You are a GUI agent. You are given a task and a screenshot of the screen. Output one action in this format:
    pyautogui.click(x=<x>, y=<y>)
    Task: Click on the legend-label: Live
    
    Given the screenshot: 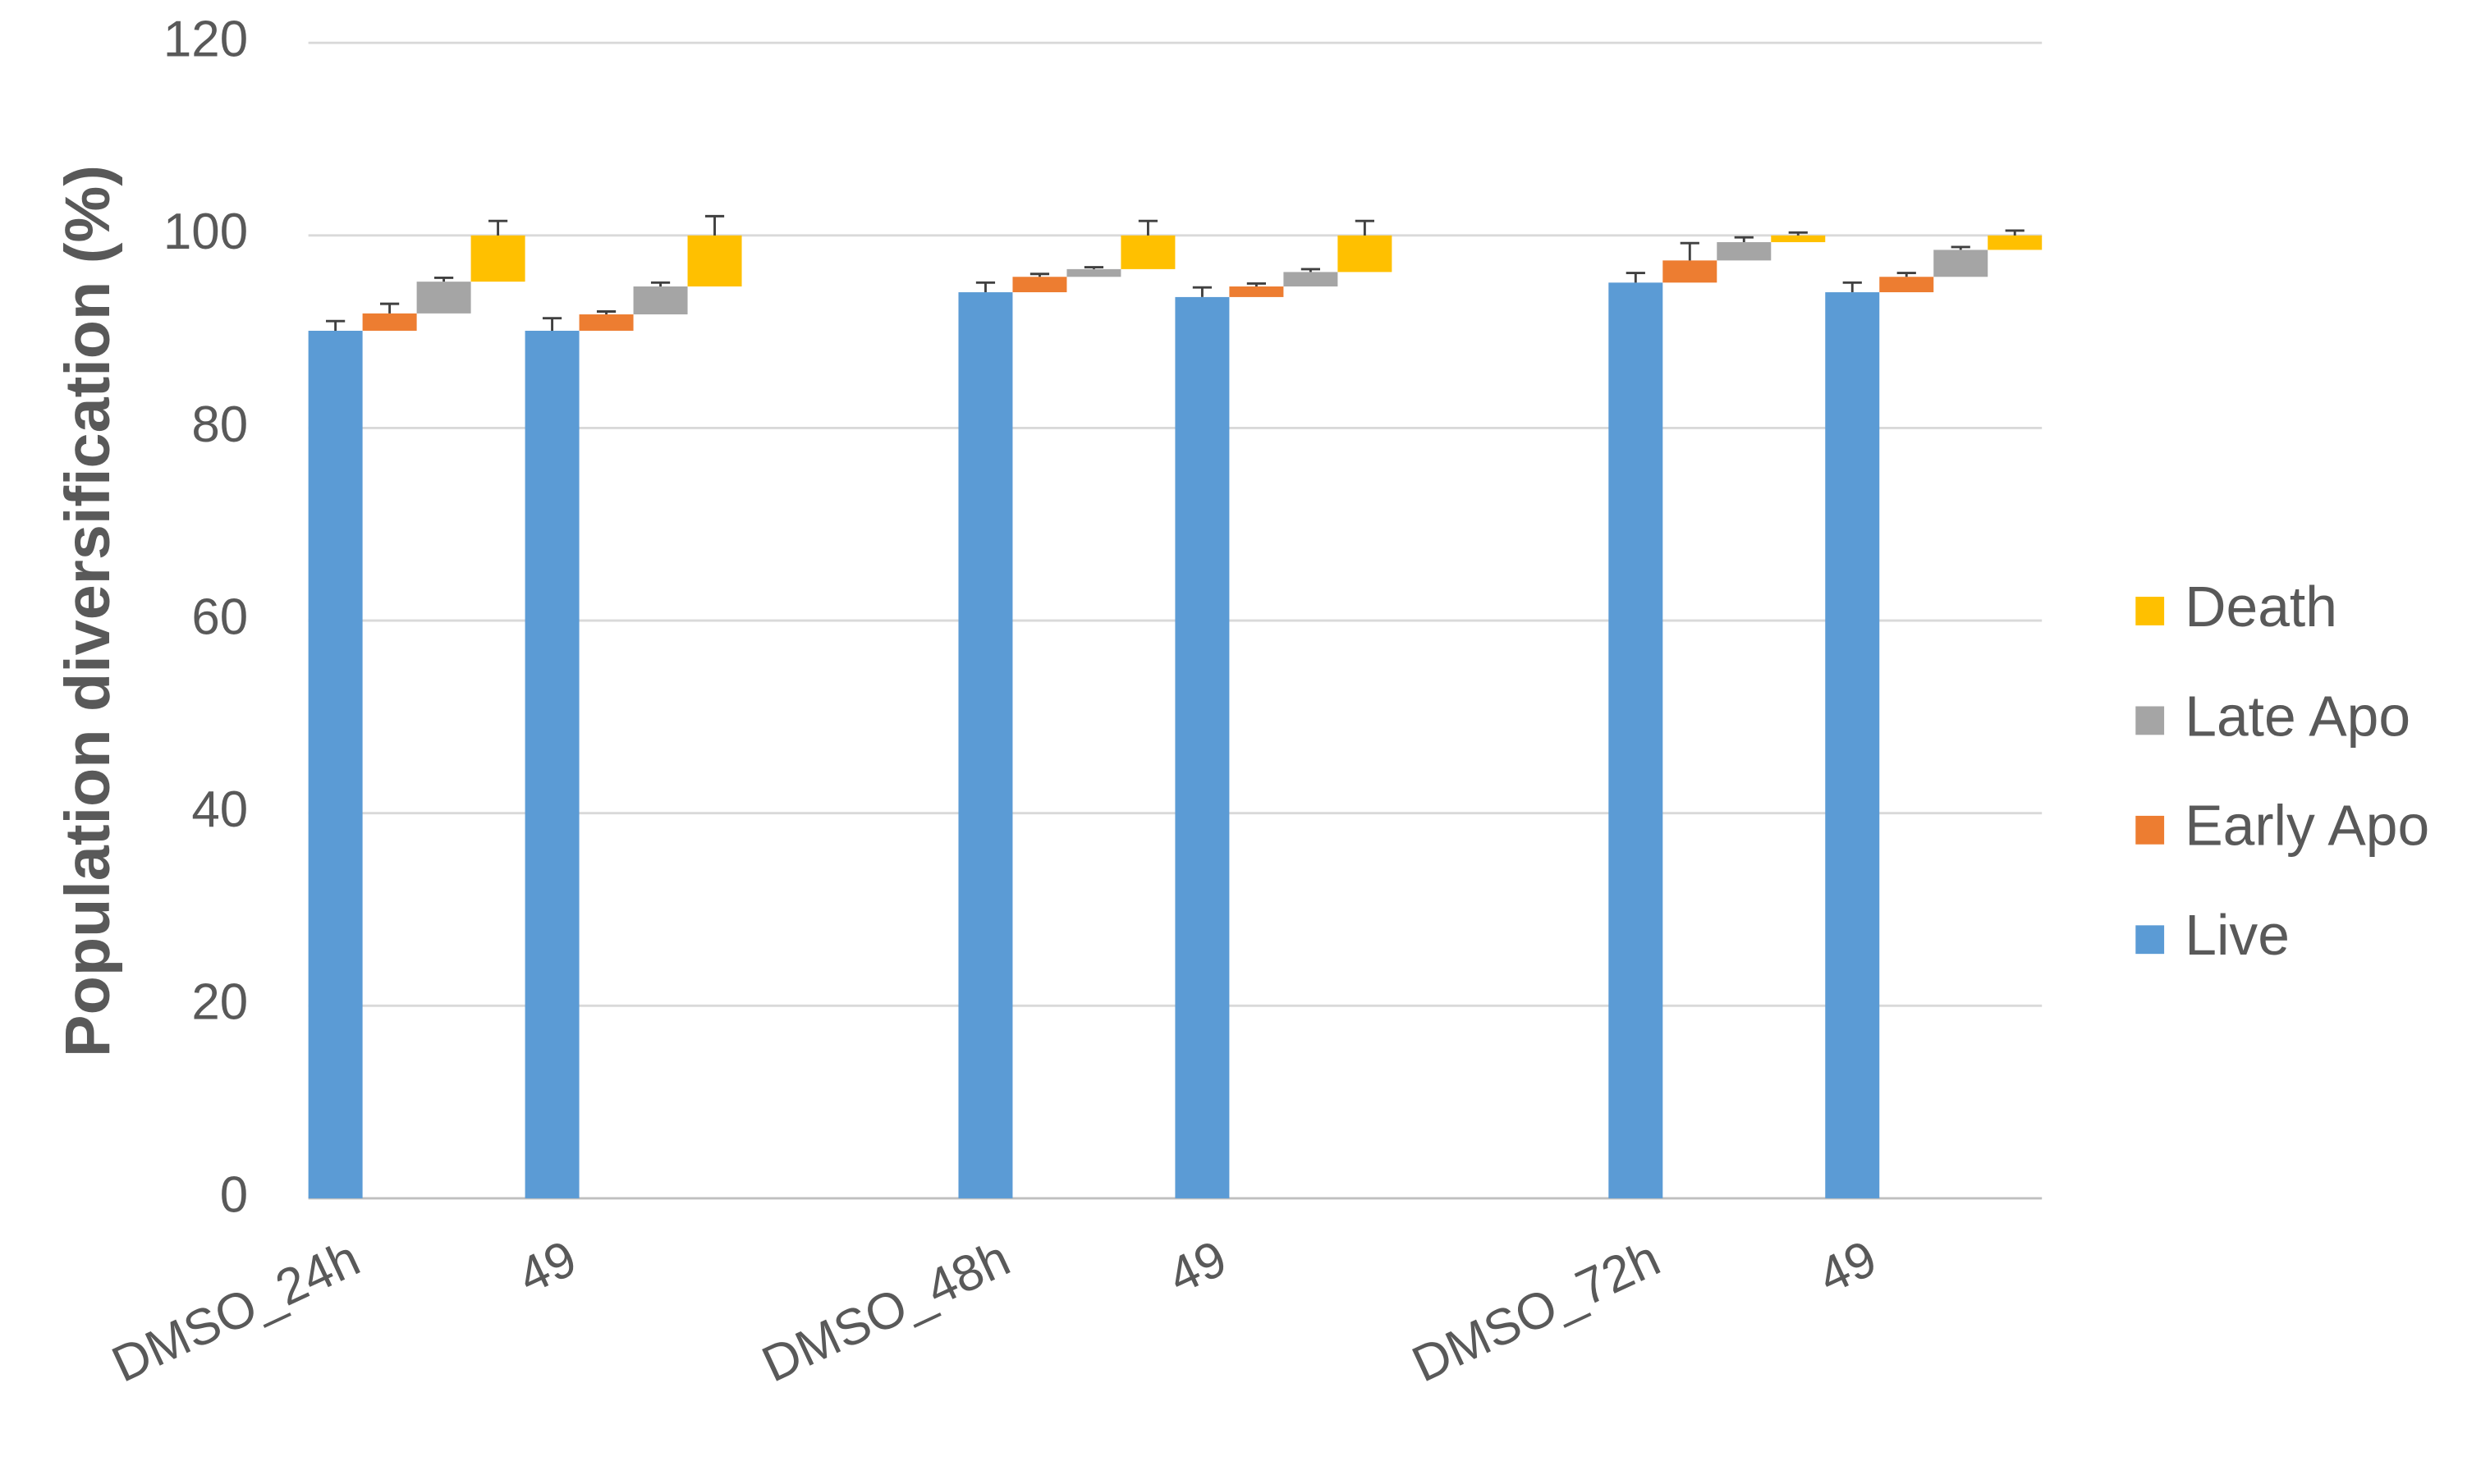 What is the action you would take?
    pyautogui.click(x=2237, y=935)
    